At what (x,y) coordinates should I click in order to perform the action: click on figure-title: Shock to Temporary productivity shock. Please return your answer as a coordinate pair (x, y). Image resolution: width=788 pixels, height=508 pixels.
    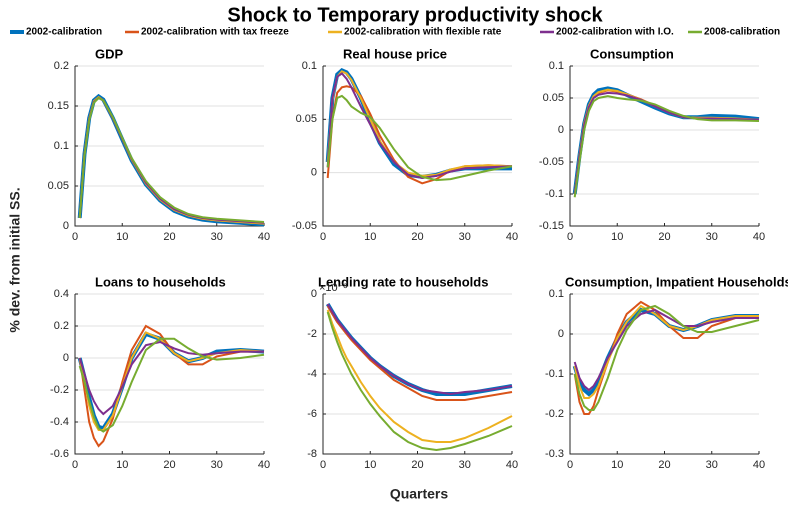
    Looking at the image, I should click on (415, 15).